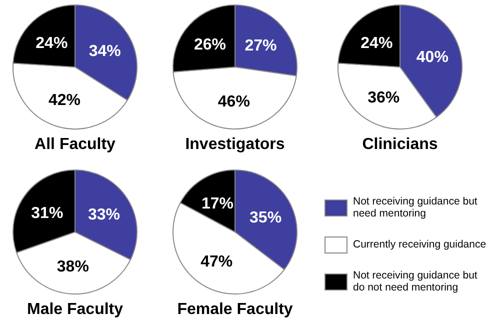  I want to click on legend-label: Not receiving guidance but do not need mentoring, so click(415, 282).